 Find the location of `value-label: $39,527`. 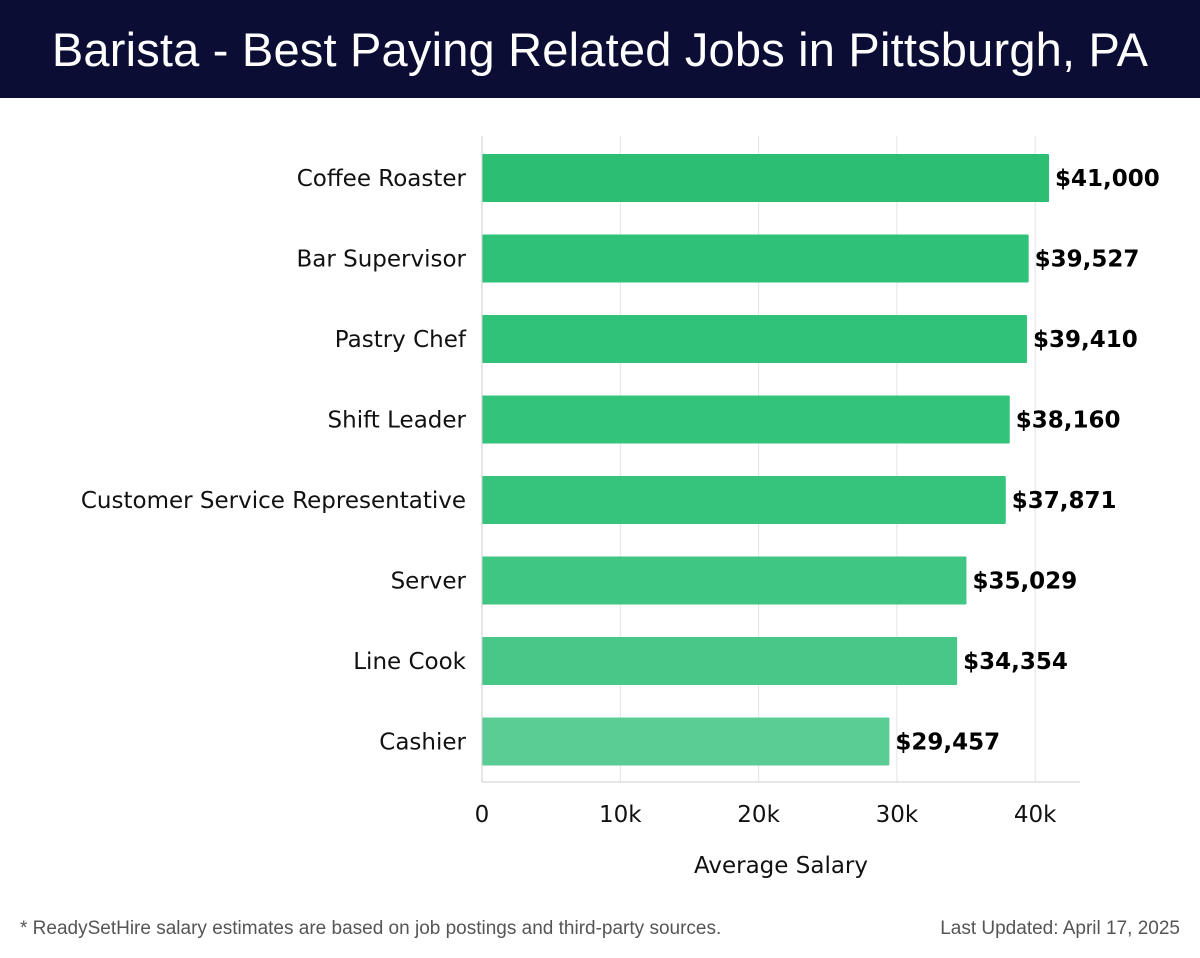

value-label: $39,527 is located at coordinates (1087, 260).